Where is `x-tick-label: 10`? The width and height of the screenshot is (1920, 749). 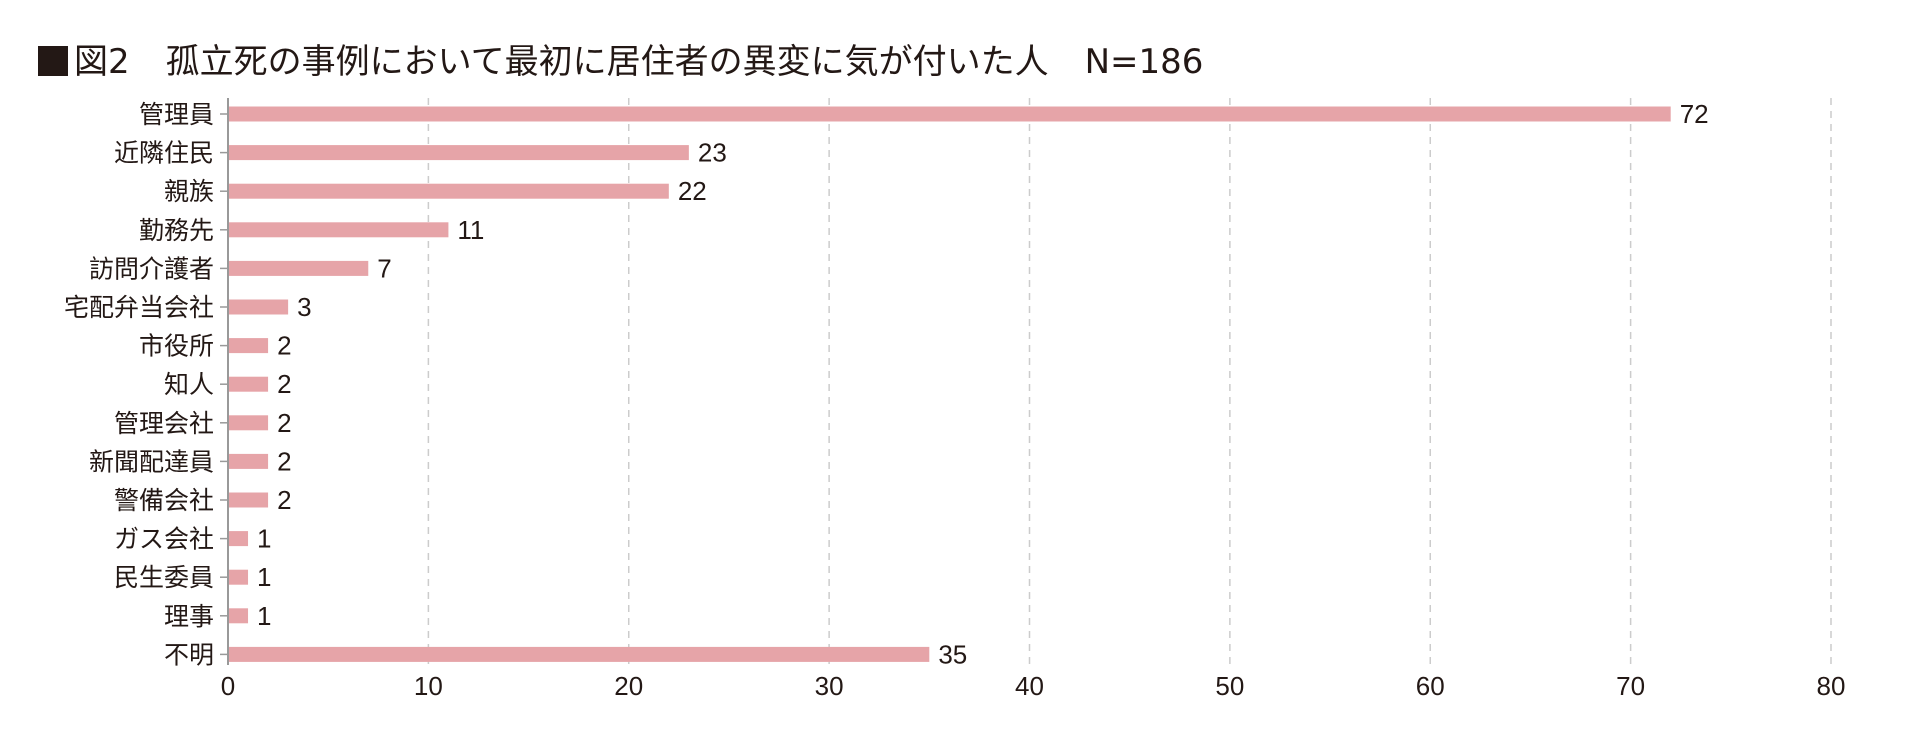
x-tick-label: 10 is located at coordinates (428, 686).